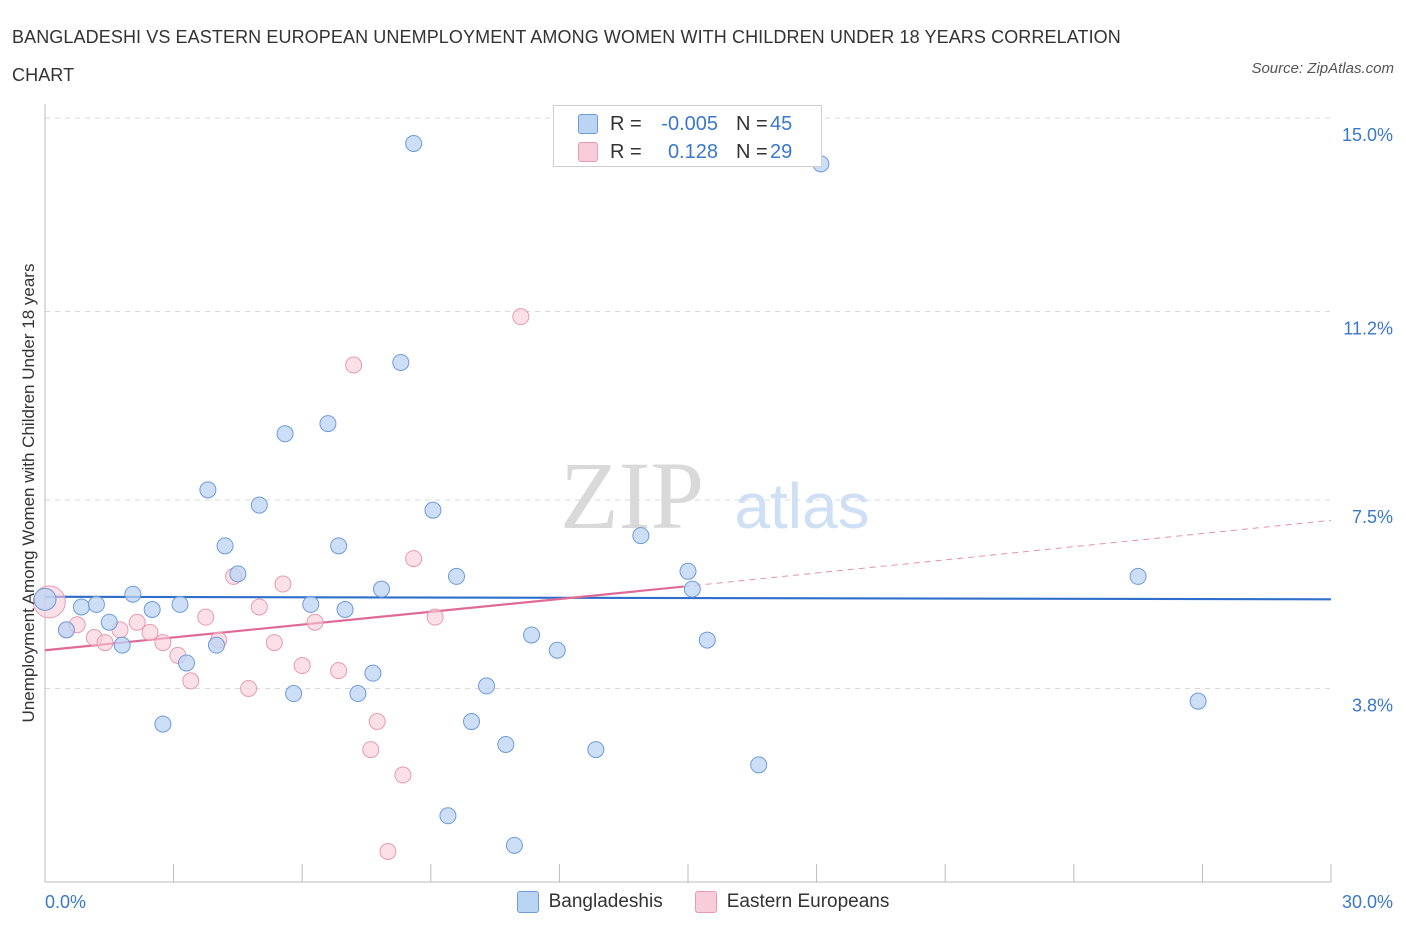 The height and width of the screenshot is (930, 1406). What do you see at coordinates (1007, 553) in the screenshot?
I see `trend-extension-eastern-europeans` at bounding box center [1007, 553].